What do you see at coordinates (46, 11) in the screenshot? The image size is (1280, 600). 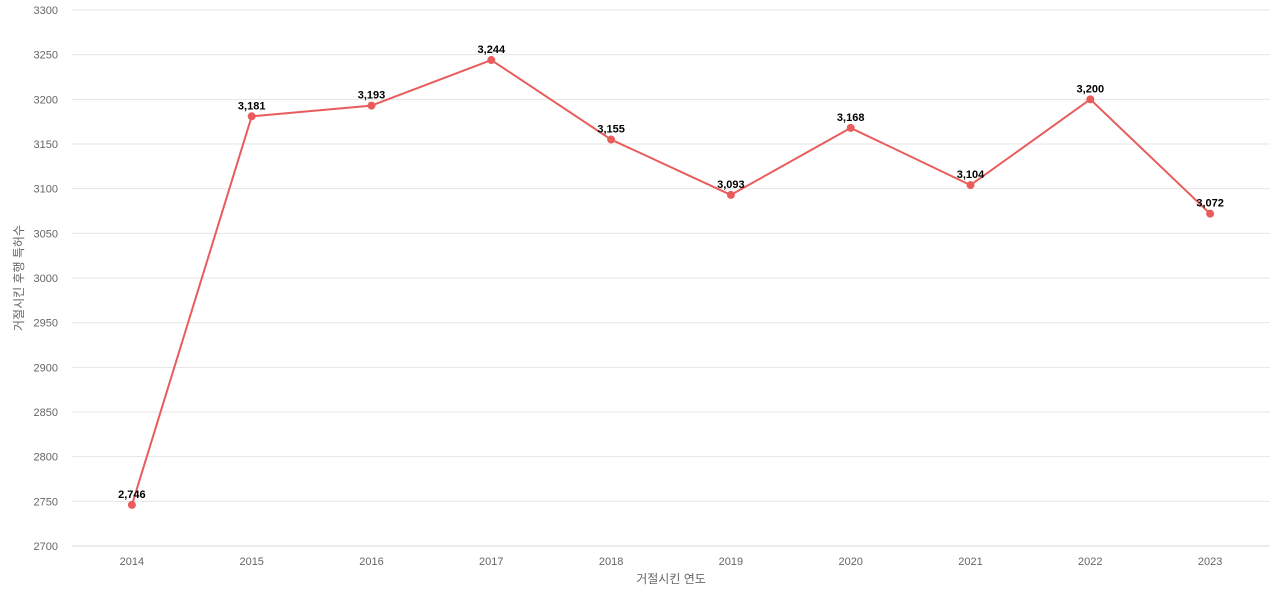 I see `y-tick-label: 3300` at bounding box center [46, 11].